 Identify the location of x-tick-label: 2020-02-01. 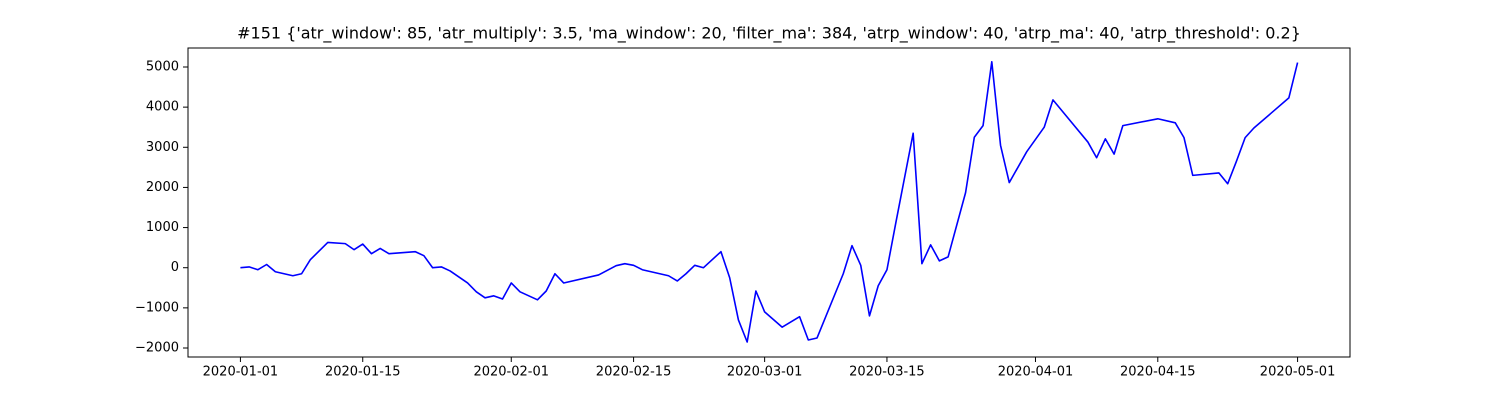
(511, 372).